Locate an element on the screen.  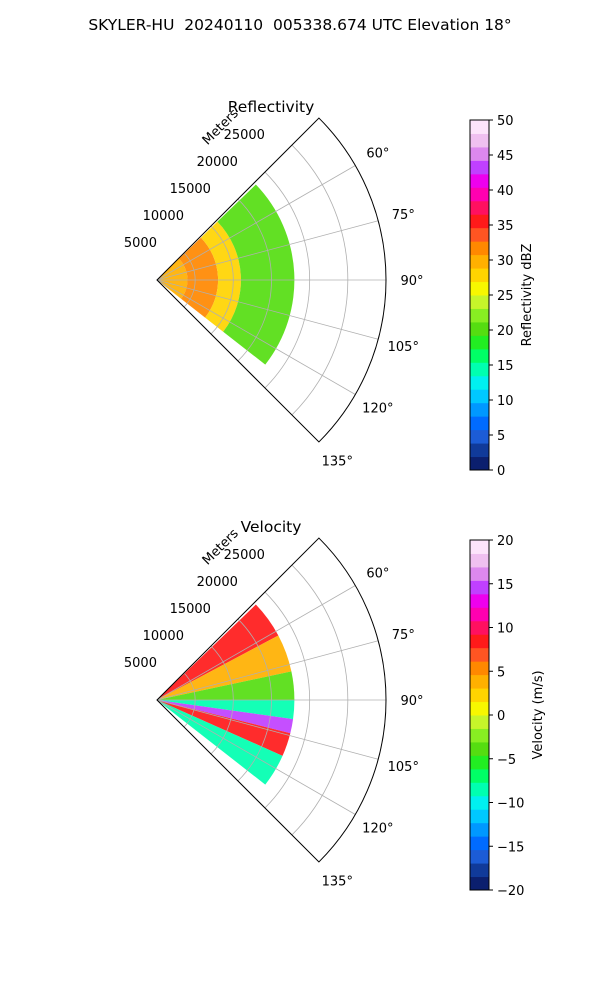
panel-title: Reflectivity is located at coordinates (271, 107).